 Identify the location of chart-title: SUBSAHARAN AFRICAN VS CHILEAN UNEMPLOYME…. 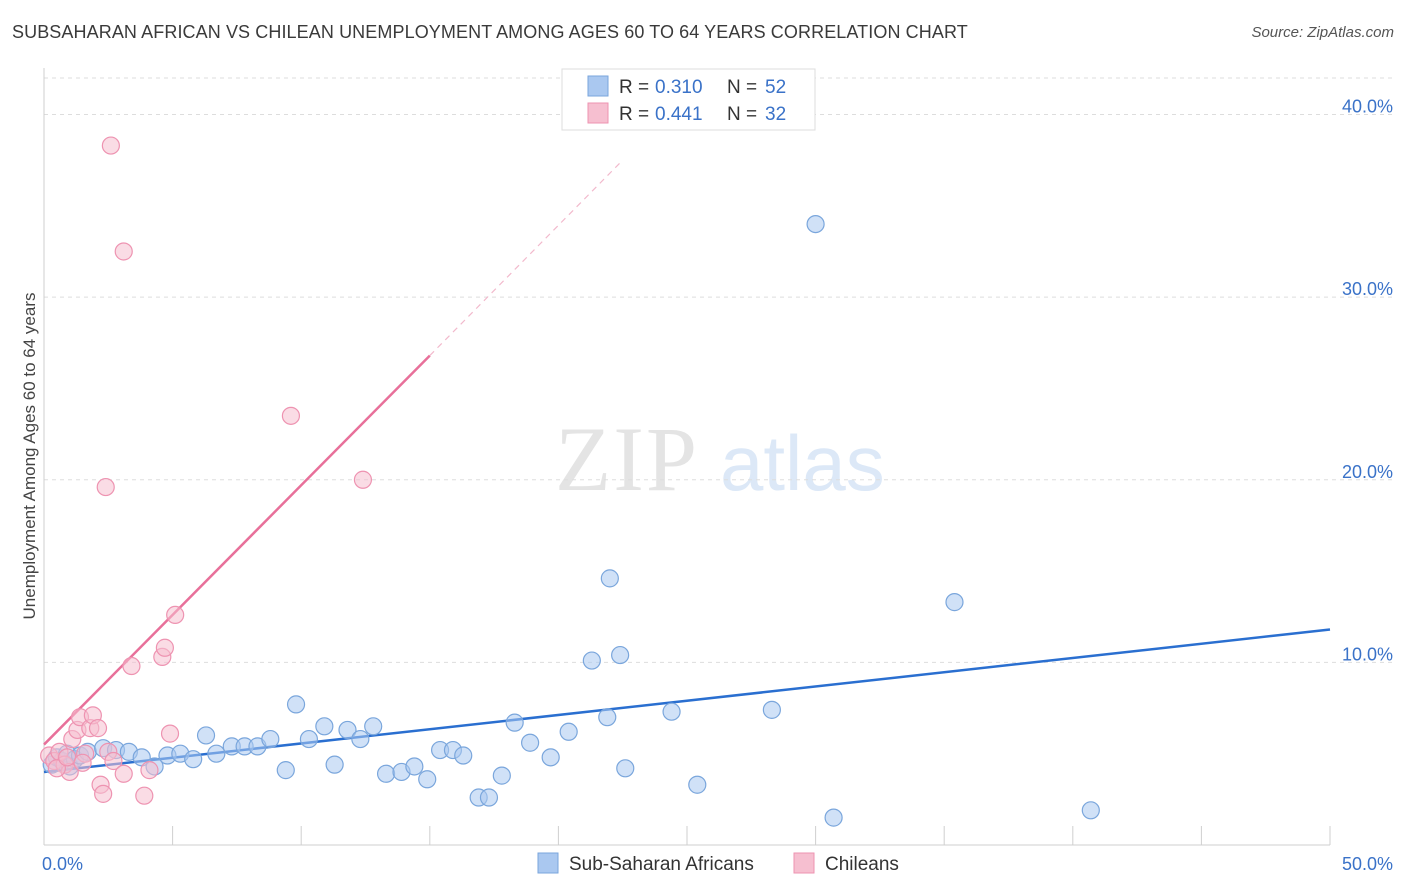
(490, 32).